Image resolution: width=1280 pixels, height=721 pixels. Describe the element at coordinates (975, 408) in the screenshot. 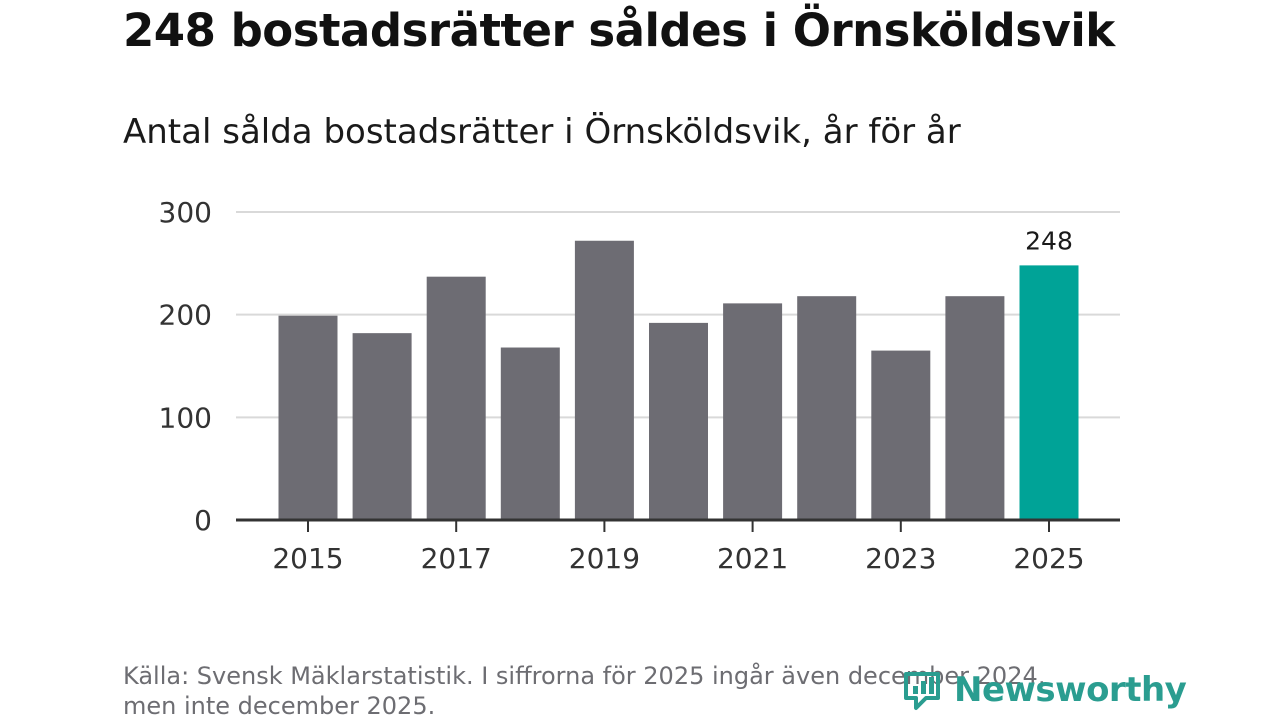

I see `bar-2024` at that location.